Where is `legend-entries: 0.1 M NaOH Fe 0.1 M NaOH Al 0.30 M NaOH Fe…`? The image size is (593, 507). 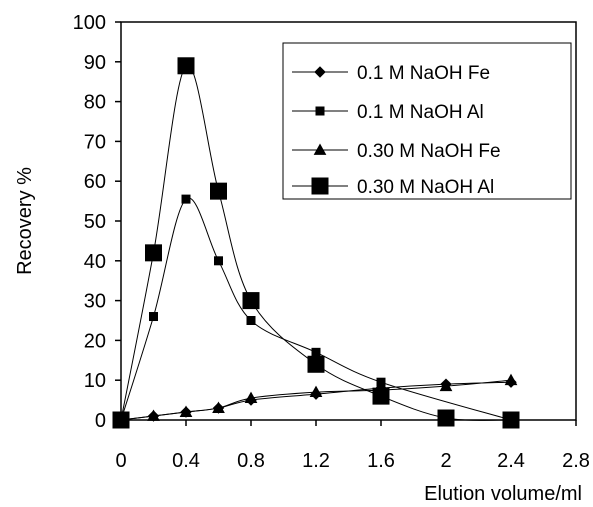
legend-entries: 0.1 M NaOH Fe 0.1 M NaOH Al 0.30 M NaOH Fe… is located at coordinates (396, 130).